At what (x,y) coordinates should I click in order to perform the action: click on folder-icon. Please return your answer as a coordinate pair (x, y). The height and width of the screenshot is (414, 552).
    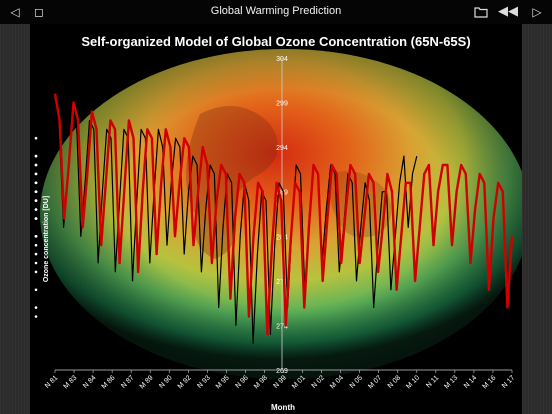
    Looking at the image, I should click on (481, 12).